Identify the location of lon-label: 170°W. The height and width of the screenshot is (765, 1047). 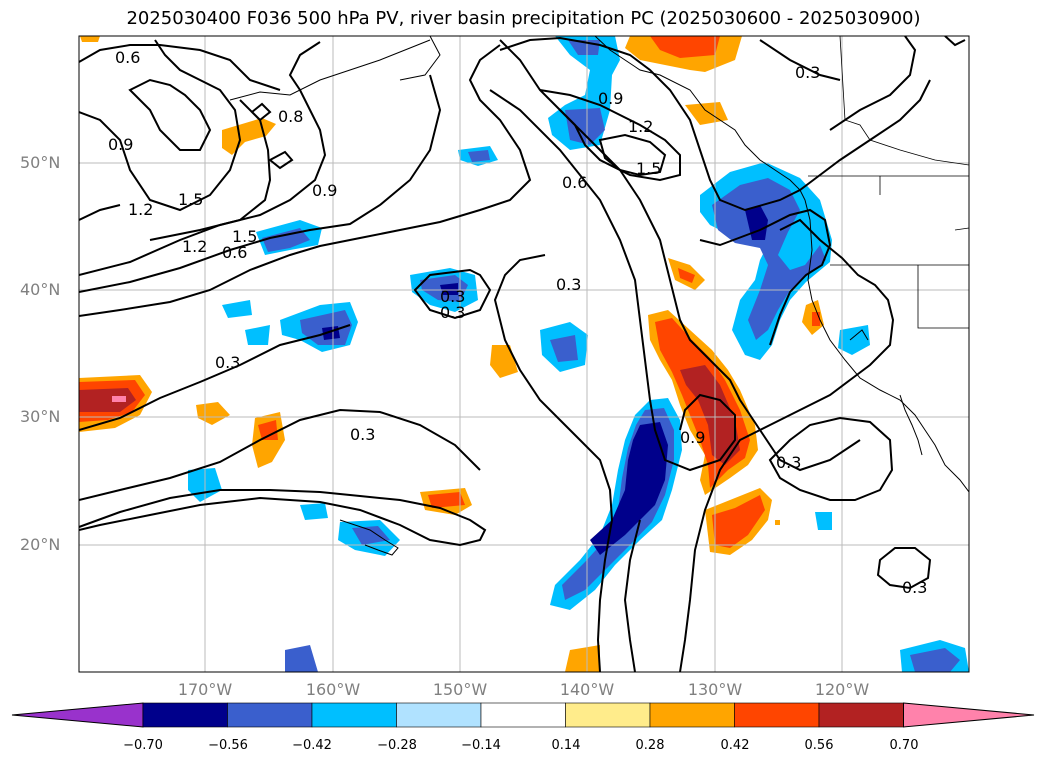
(205, 689).